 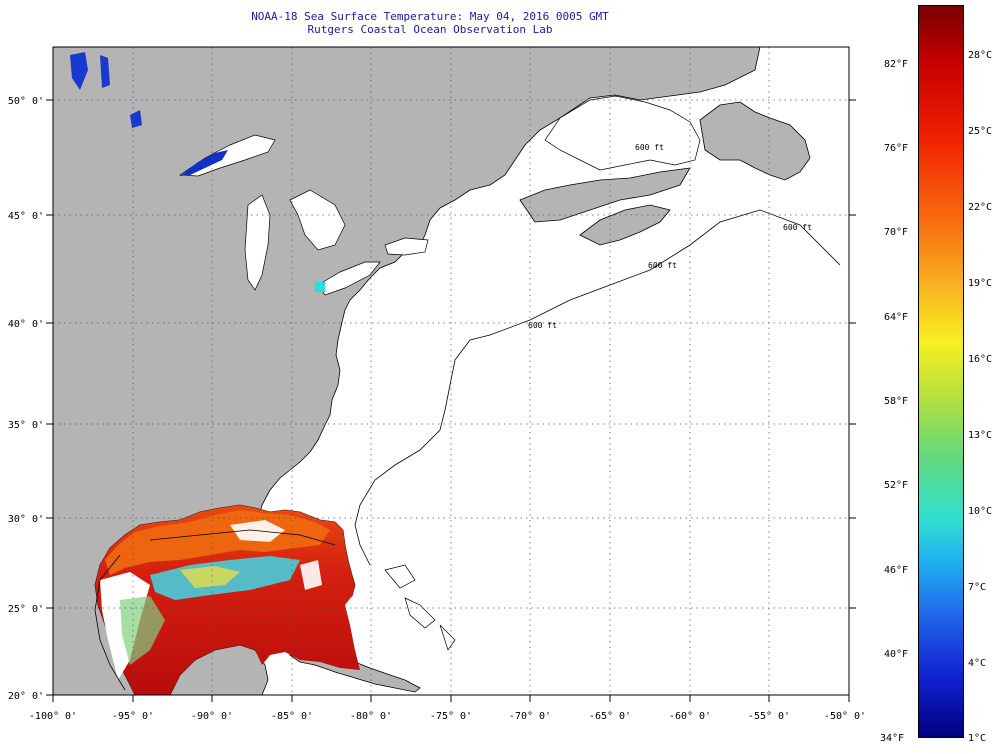 What do you see at coordinates (892, 738) in the screenshot?
I see `colorbar-f-label: 34°F` at bounding box center [892, 738].